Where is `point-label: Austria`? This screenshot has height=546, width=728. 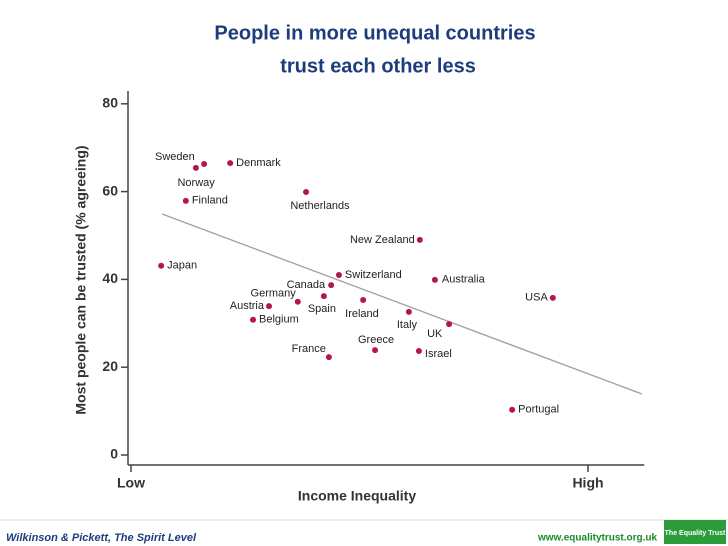 point-label: Austria is located at coordinates (247, 306).